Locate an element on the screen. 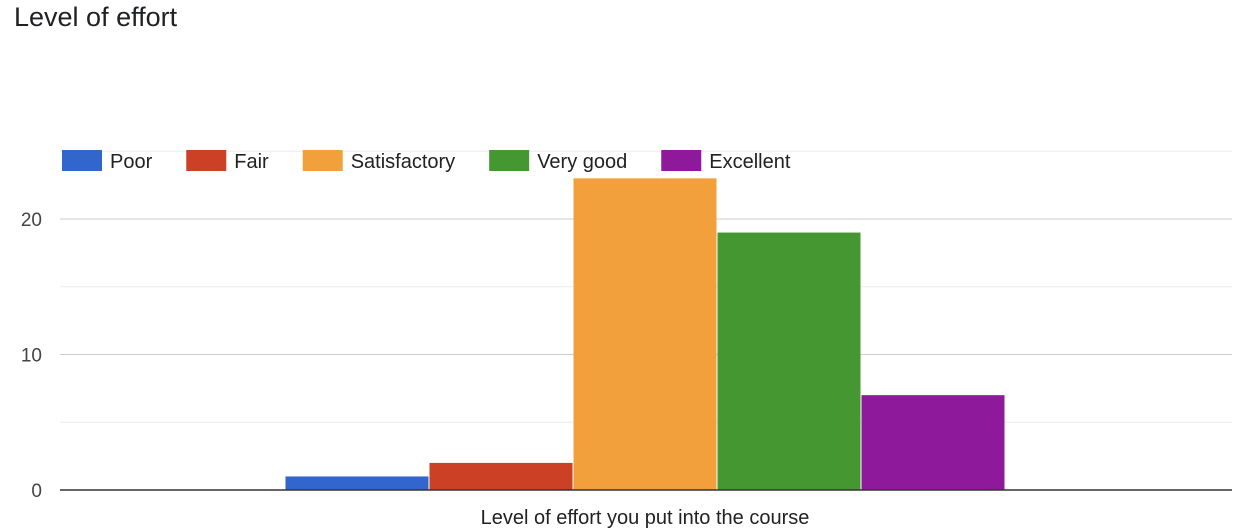 This screenshot has height=528, width=1248. legend: Poor Fair Satisfactory Very good Excellent is located at coordinates (426, 161).